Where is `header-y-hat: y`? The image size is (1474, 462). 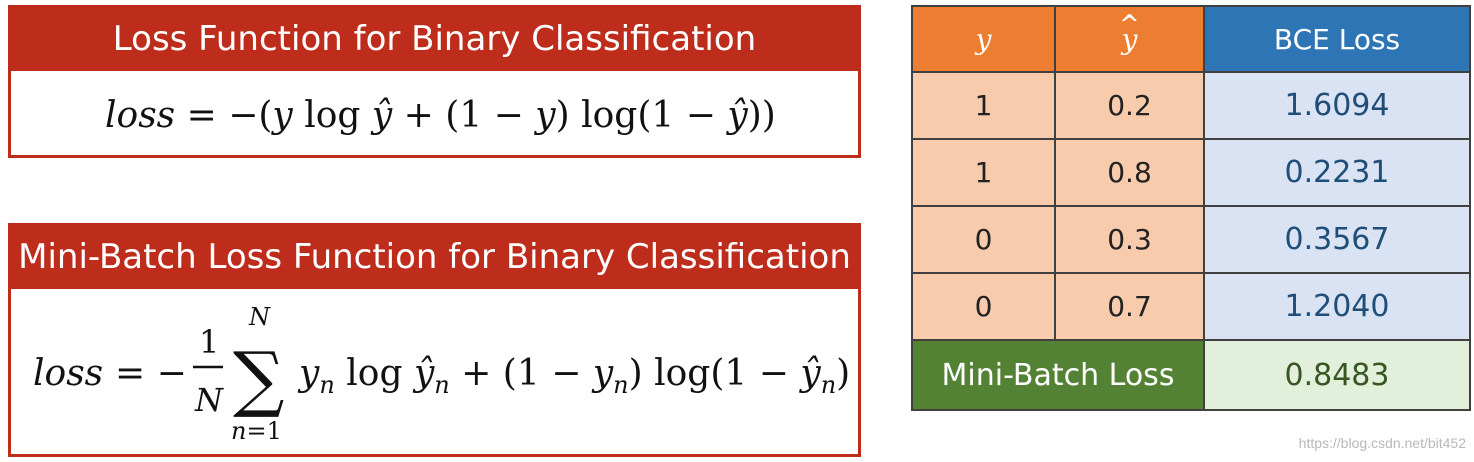 header-y-hat: y is located at coordinates (1129, 39).